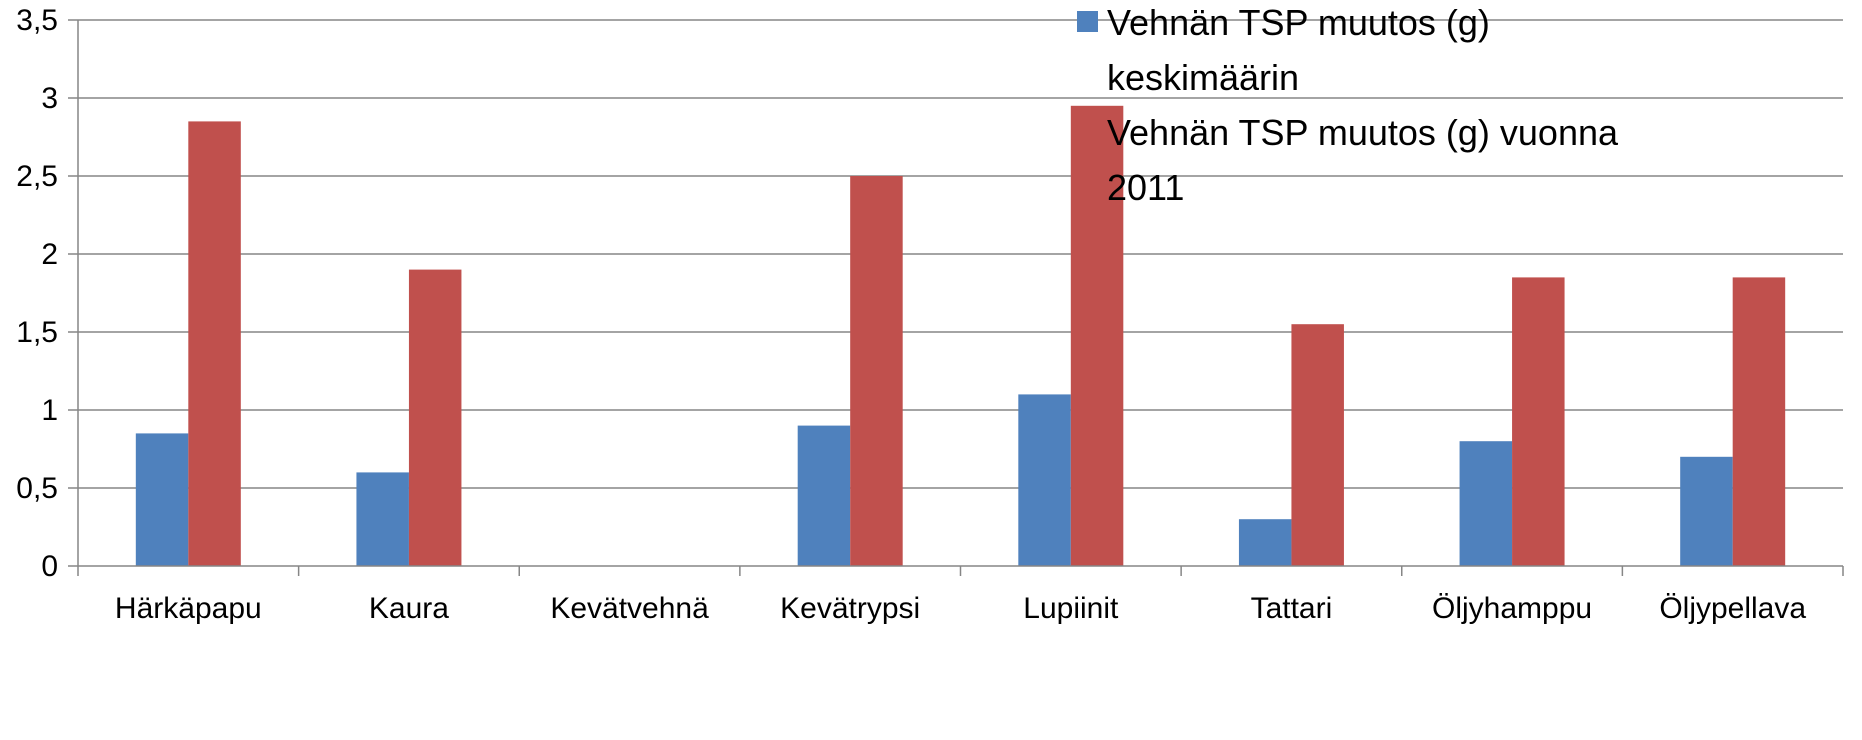 This screenshot has width=1862, height=740. Describe the element at coordinates (188, 608) in the screenshot. I see `x-category-label: Härkäpapu` at that location.